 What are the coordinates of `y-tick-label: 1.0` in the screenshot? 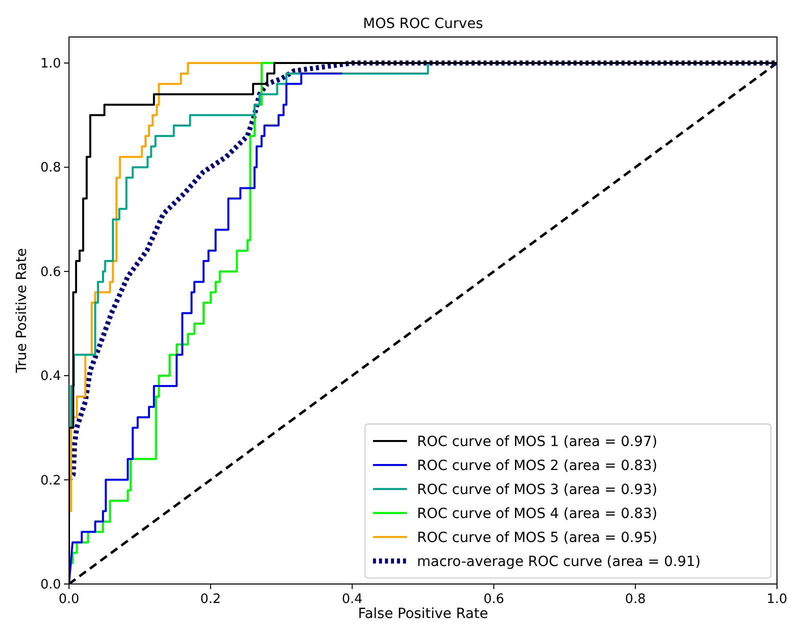 It's located at (50, 64).